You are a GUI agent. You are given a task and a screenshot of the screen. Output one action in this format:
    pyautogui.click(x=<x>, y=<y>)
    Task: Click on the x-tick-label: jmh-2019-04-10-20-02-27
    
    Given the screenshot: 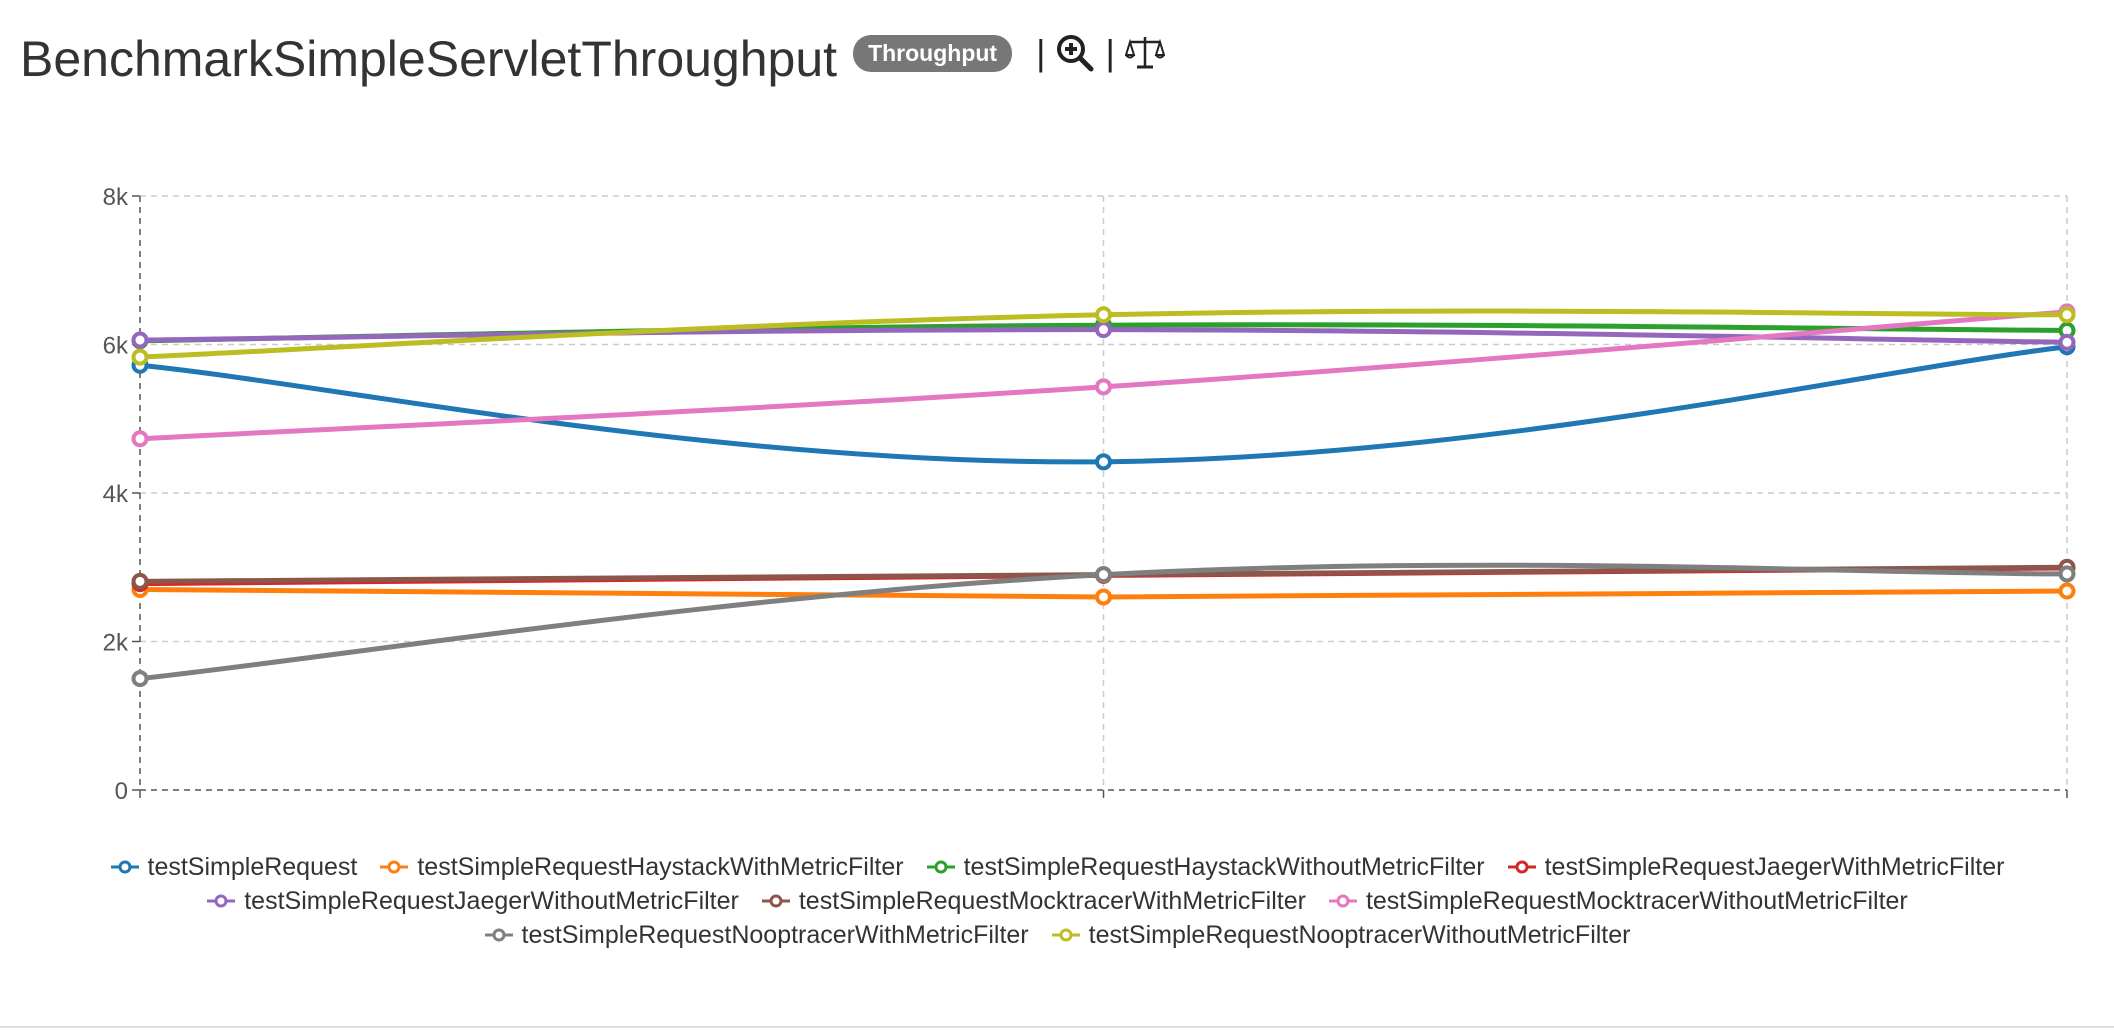 What is the action you would take?
    pyautogui.click(x=1103, y=808)
    